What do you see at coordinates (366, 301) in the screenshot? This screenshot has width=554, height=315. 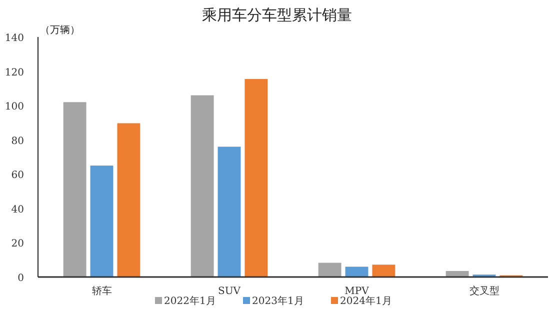 I see `legend-label: 2024年1月` at bounding box center [366, 301].